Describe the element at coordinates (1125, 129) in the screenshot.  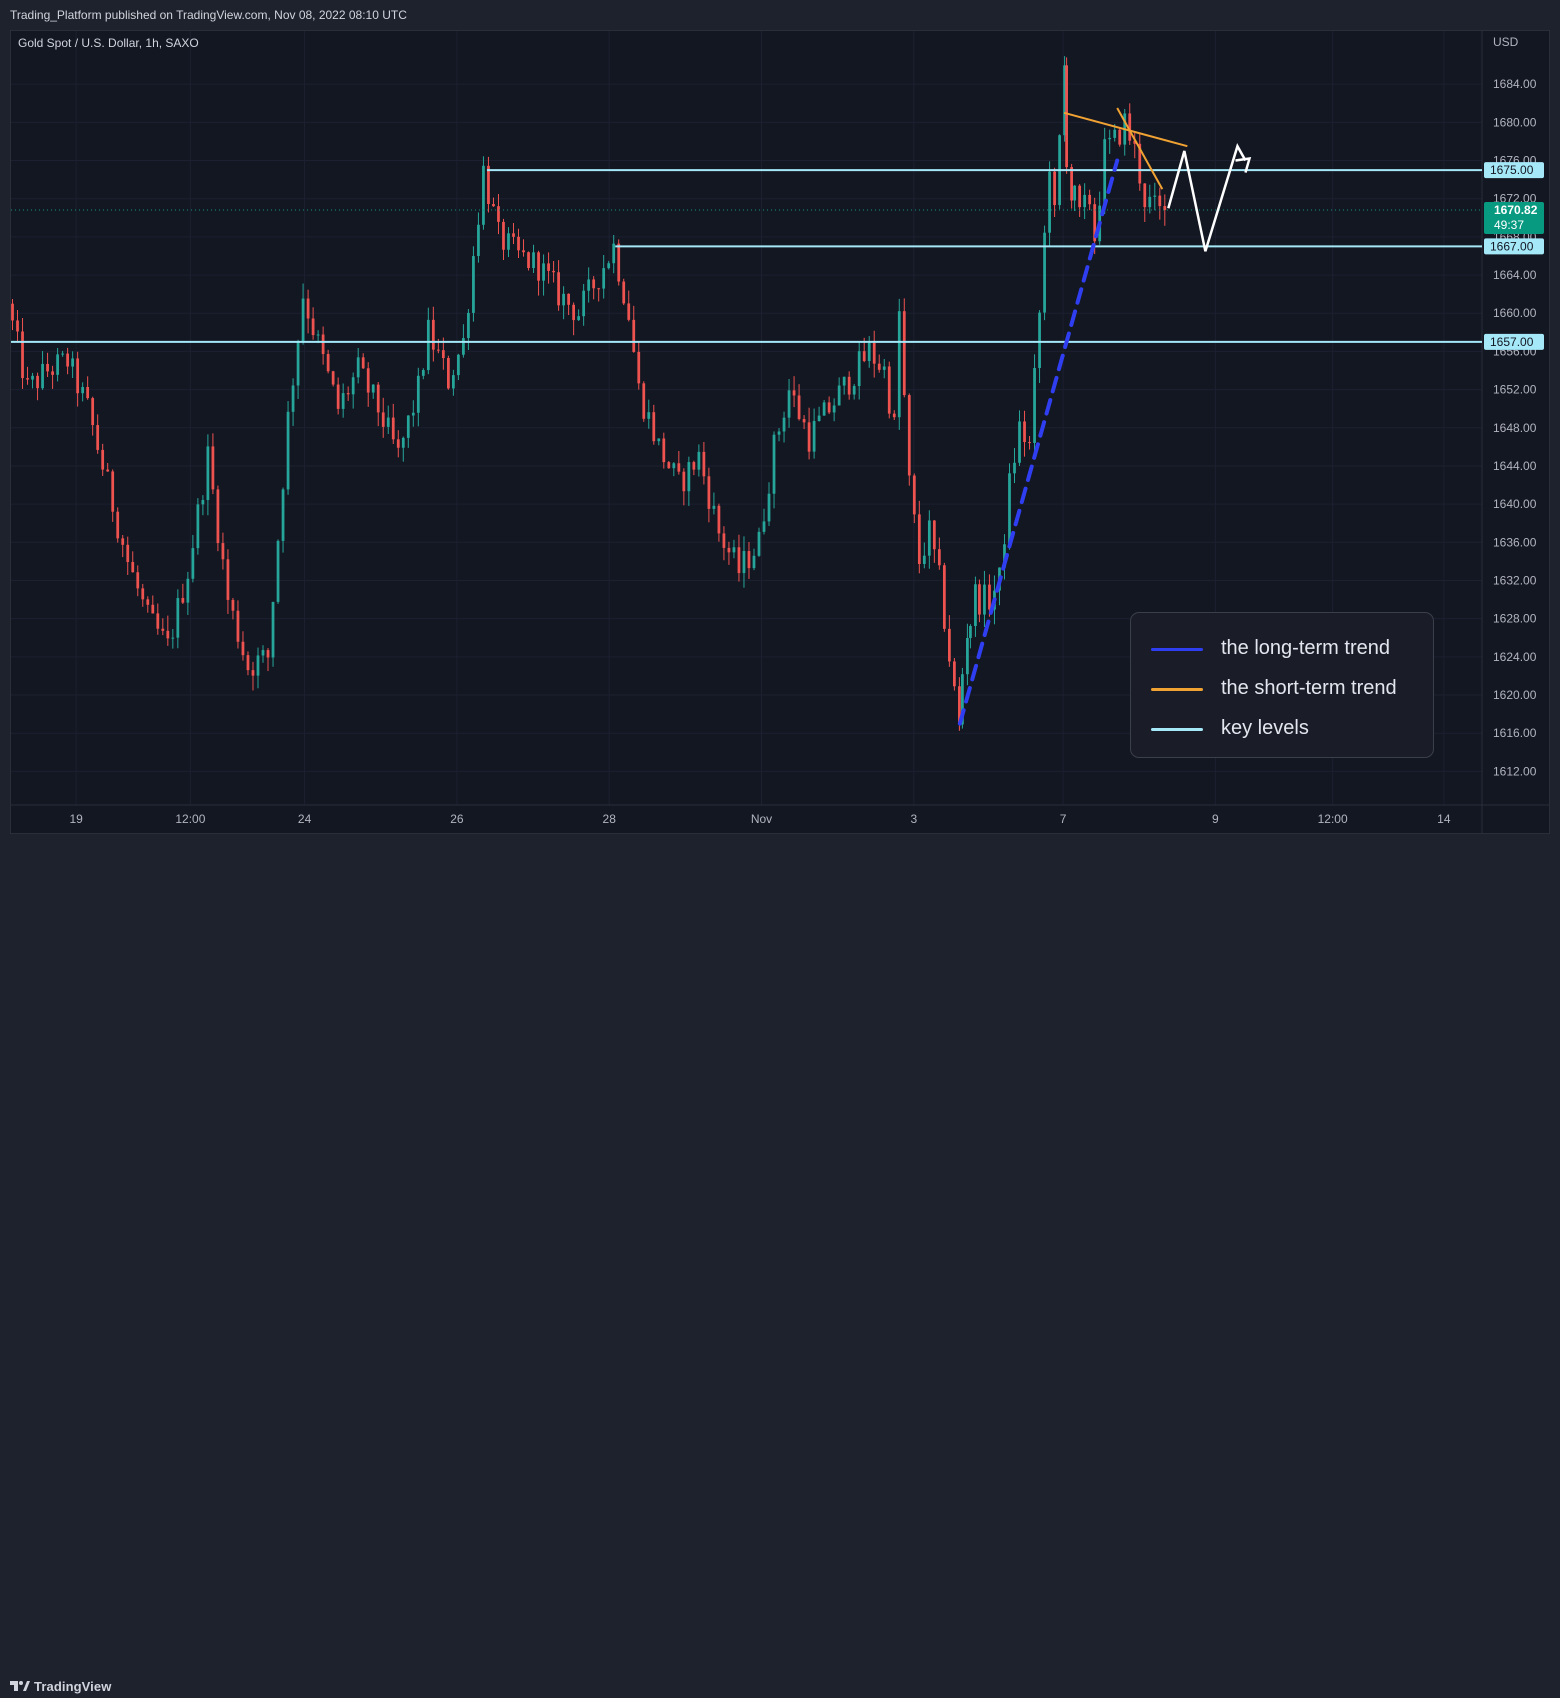
I see `short-term-trend-upper-line` at that location.